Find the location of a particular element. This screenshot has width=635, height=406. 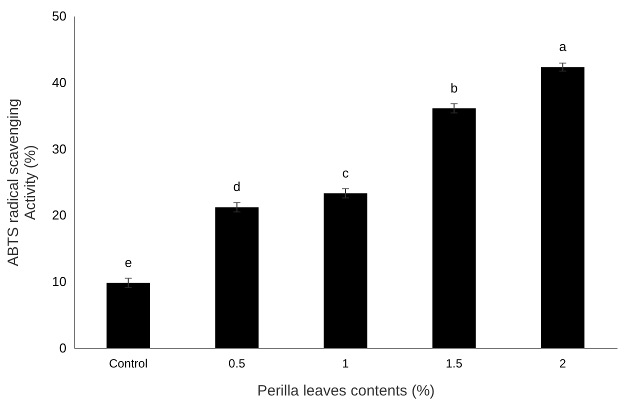

annotation: b is located at coordinates (454, 88).